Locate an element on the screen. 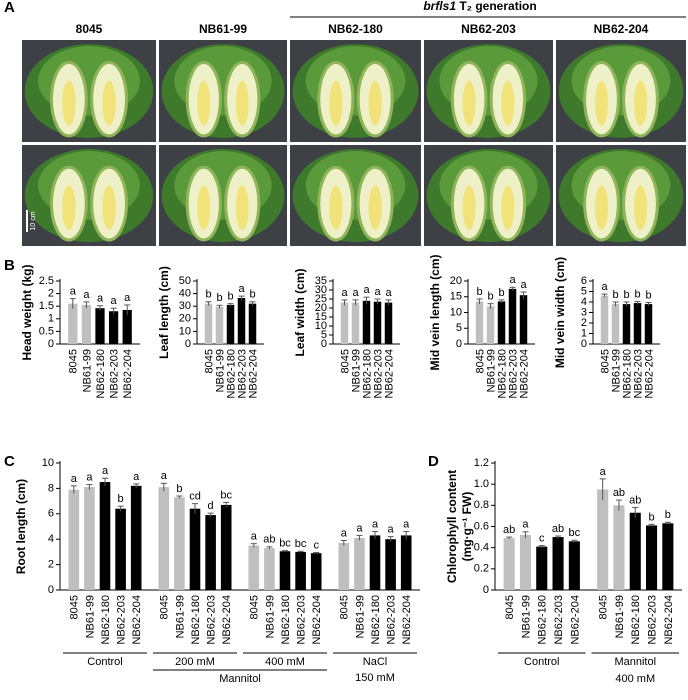 Image resolution: width=688 pixels, height=700 pixels. y-axis-title: Leaf width (cm) is located at coordinates (300, 312).